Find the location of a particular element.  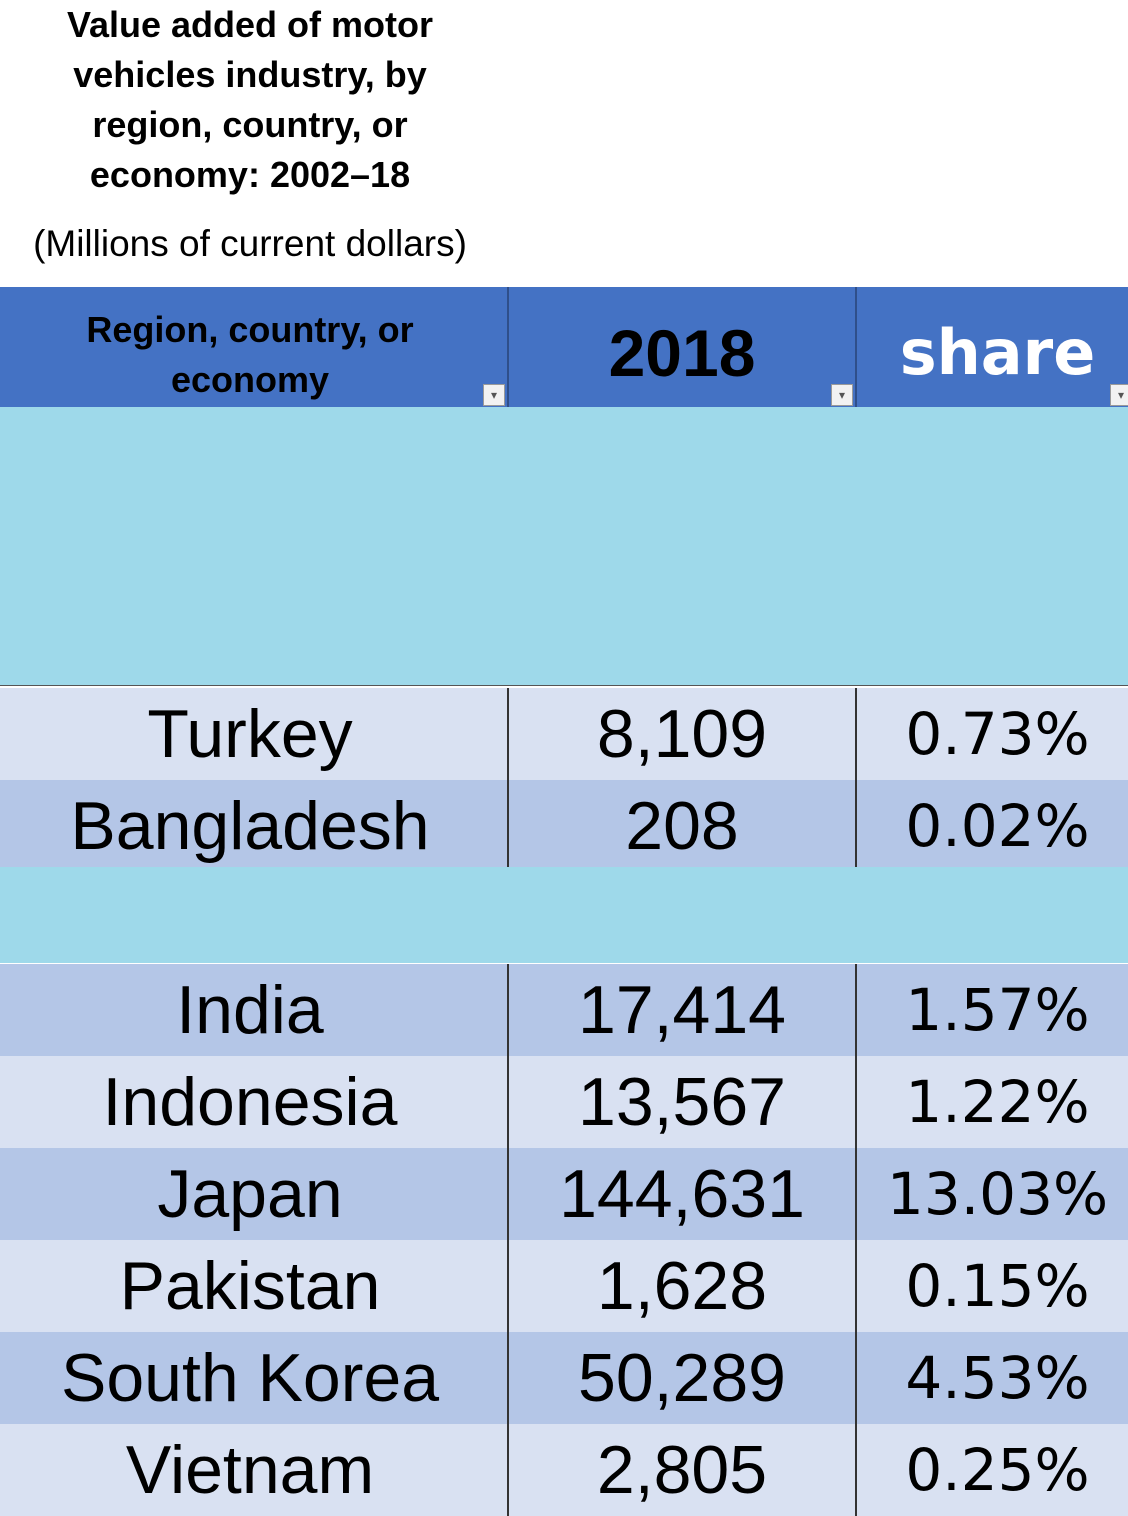

cell-share: 1.57% is located at coordinates (991, 1010).